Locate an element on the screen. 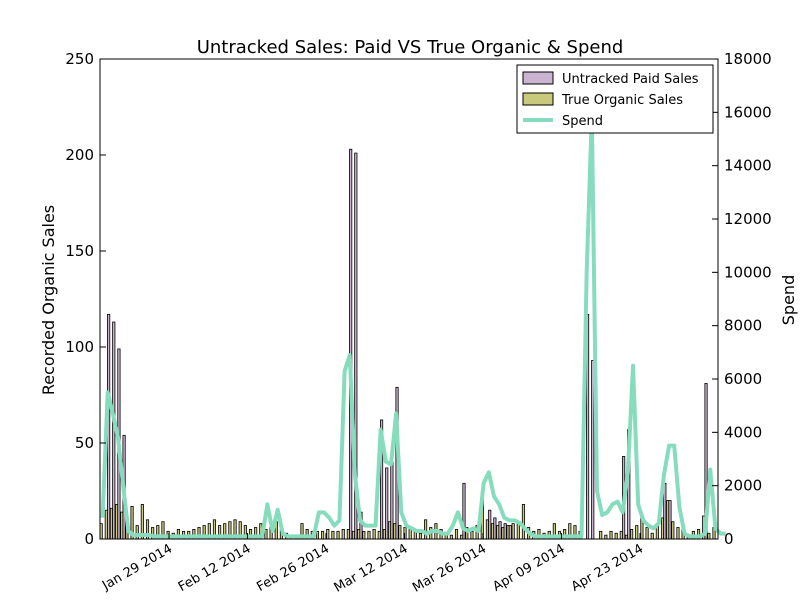  y-right-tick-label: 0 is located at coordinates (729, 539).